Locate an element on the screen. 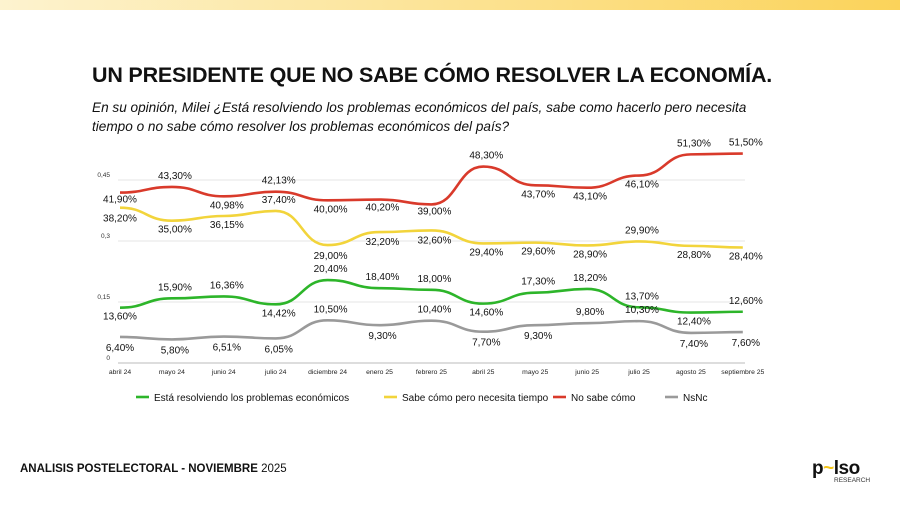 This screenshot has width=900, height=506. footer-year: 2025 is located at coordinates (274, 469).